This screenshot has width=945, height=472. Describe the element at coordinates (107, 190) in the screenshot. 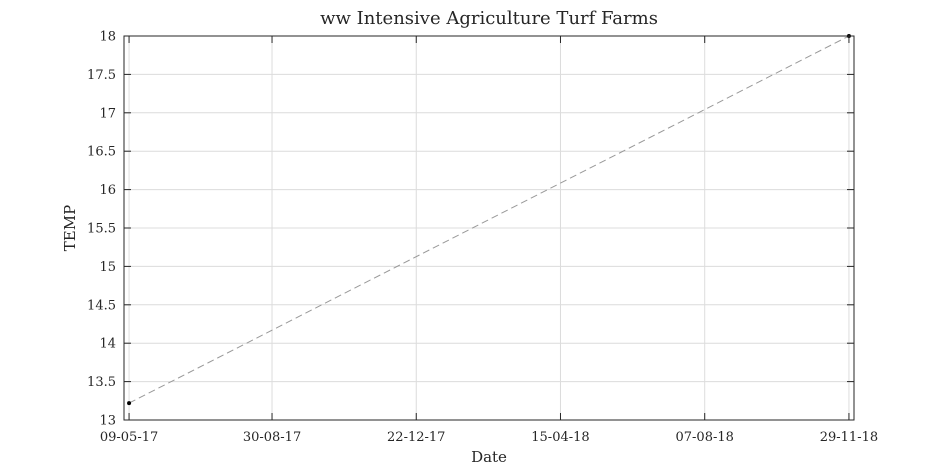

I see `y-tick-label: 16` at that location.